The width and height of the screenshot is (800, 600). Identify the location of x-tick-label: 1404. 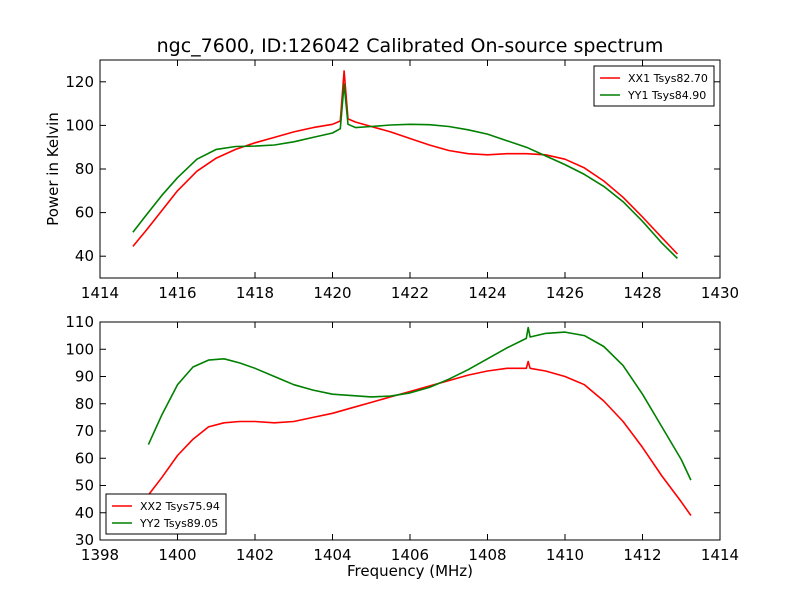
(332, 555).